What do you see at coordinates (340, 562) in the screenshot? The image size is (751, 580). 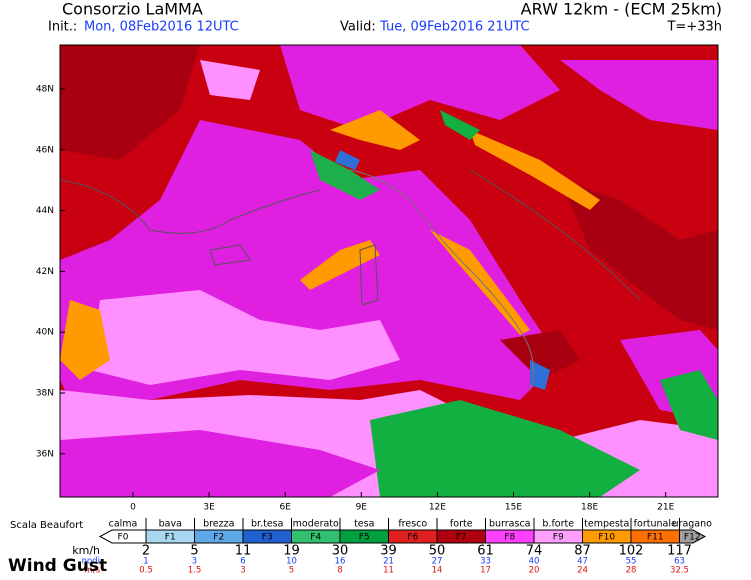 I see `threshold-value: 16` at bounding box center [340, 562].